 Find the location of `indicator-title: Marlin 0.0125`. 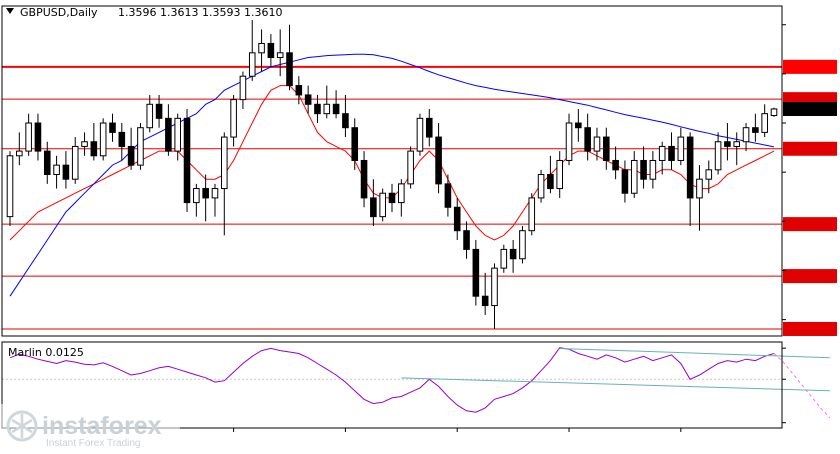

indicator-title: Marlin 0.0125 is located at coordinates (46, 352).